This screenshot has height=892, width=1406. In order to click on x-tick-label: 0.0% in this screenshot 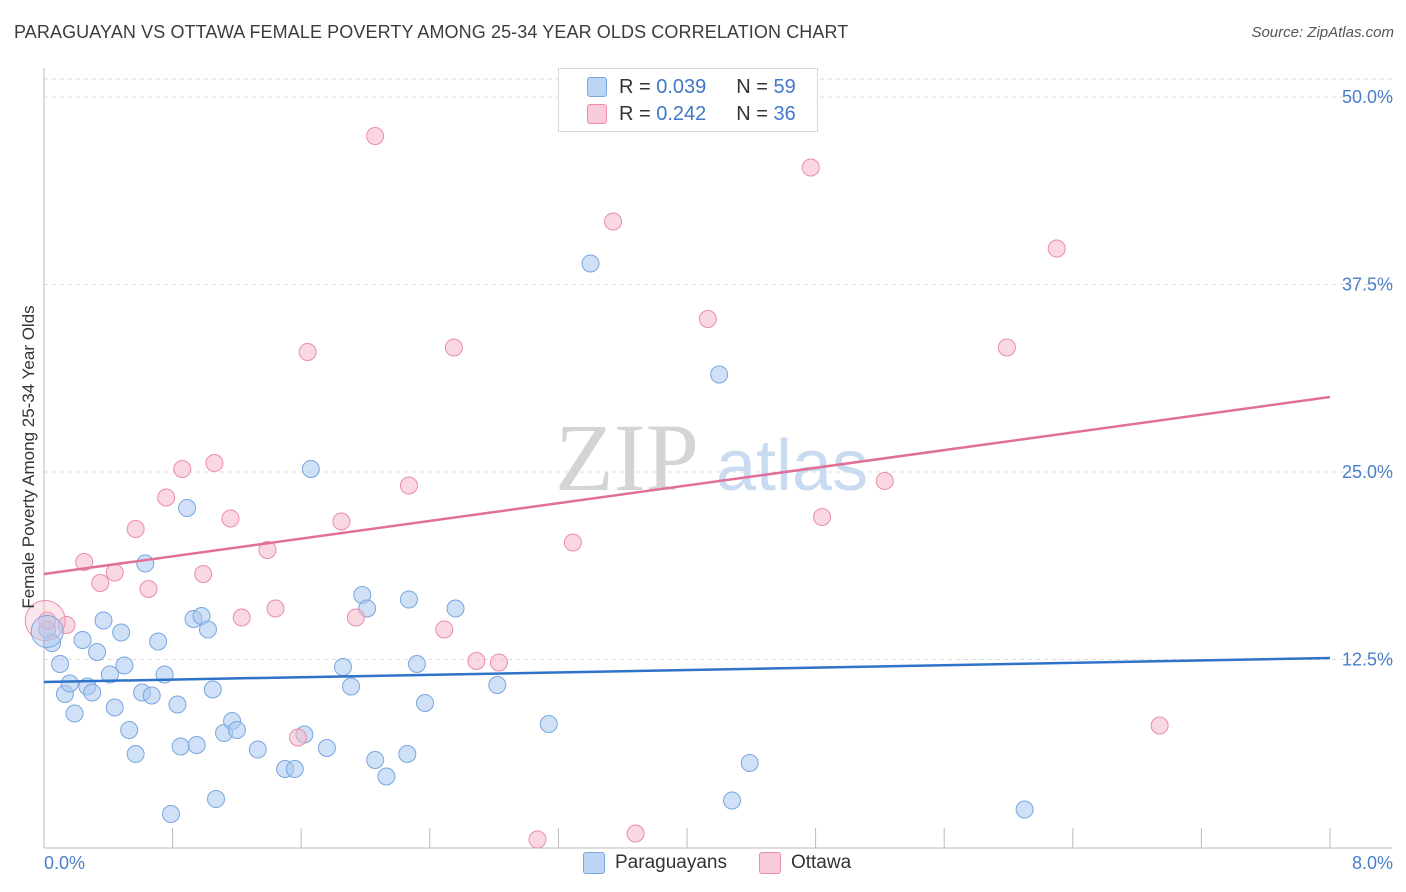, I will do `click(64, 863)`.